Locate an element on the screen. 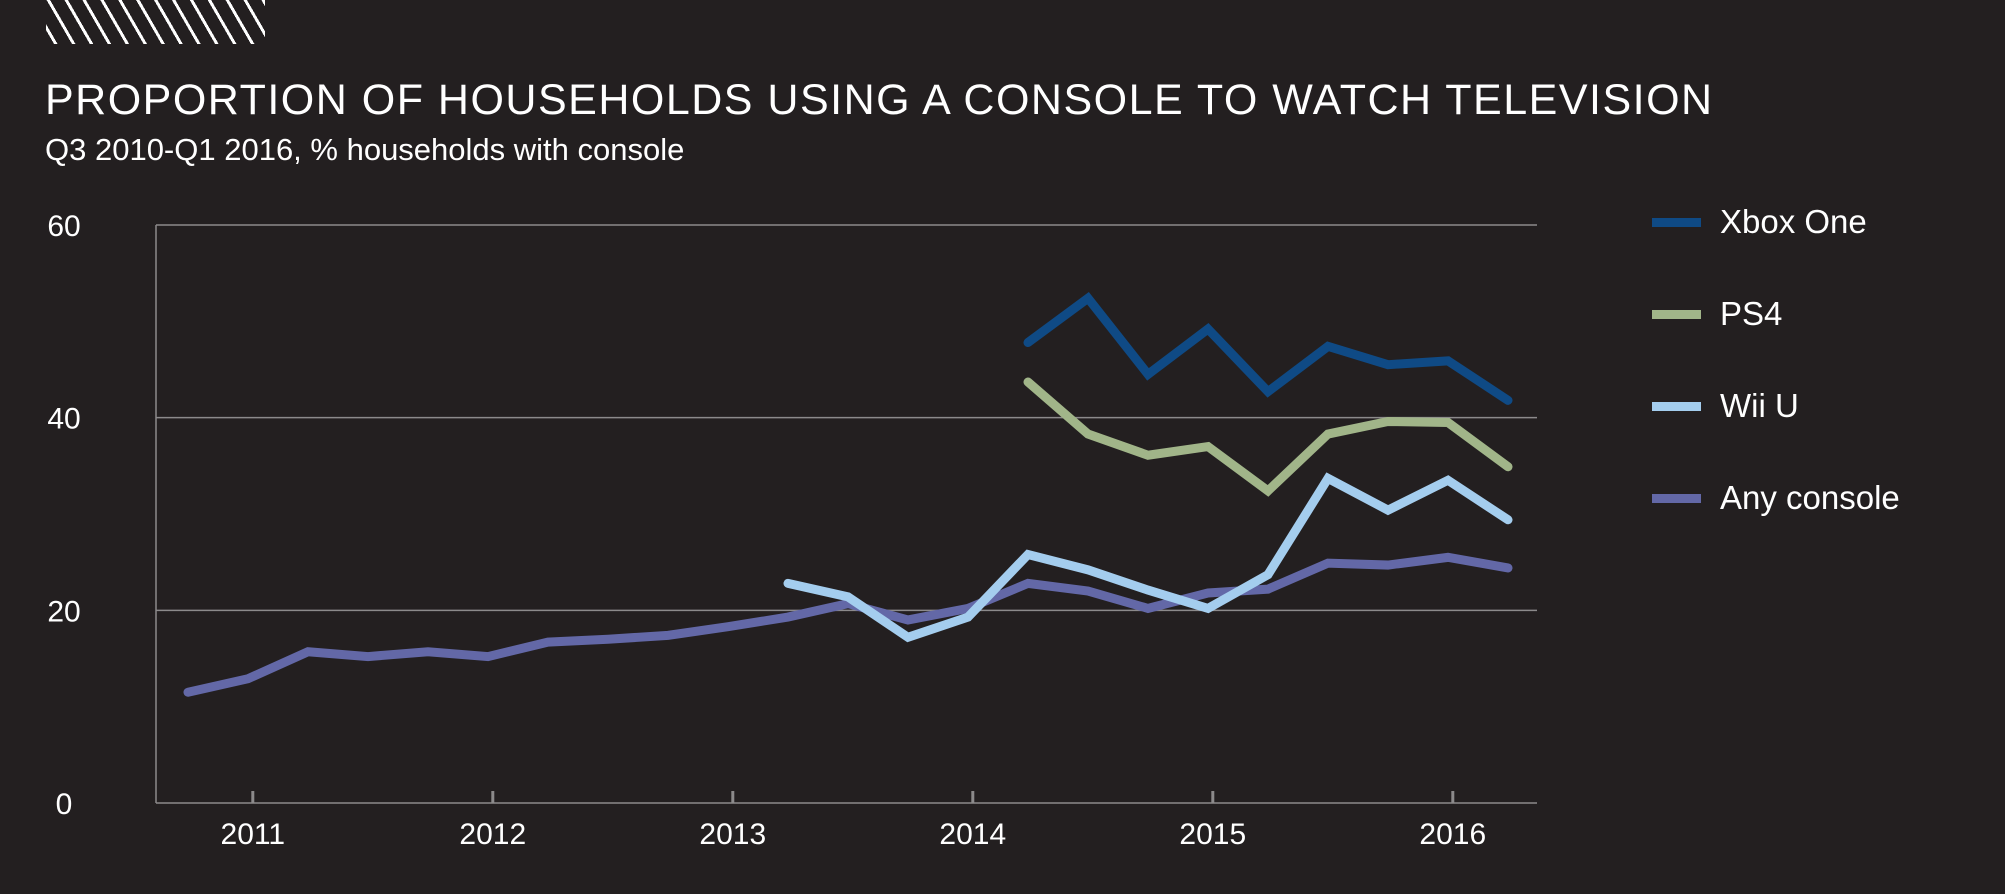  y-tick-label: 0 is located at coordinates (64, 804).